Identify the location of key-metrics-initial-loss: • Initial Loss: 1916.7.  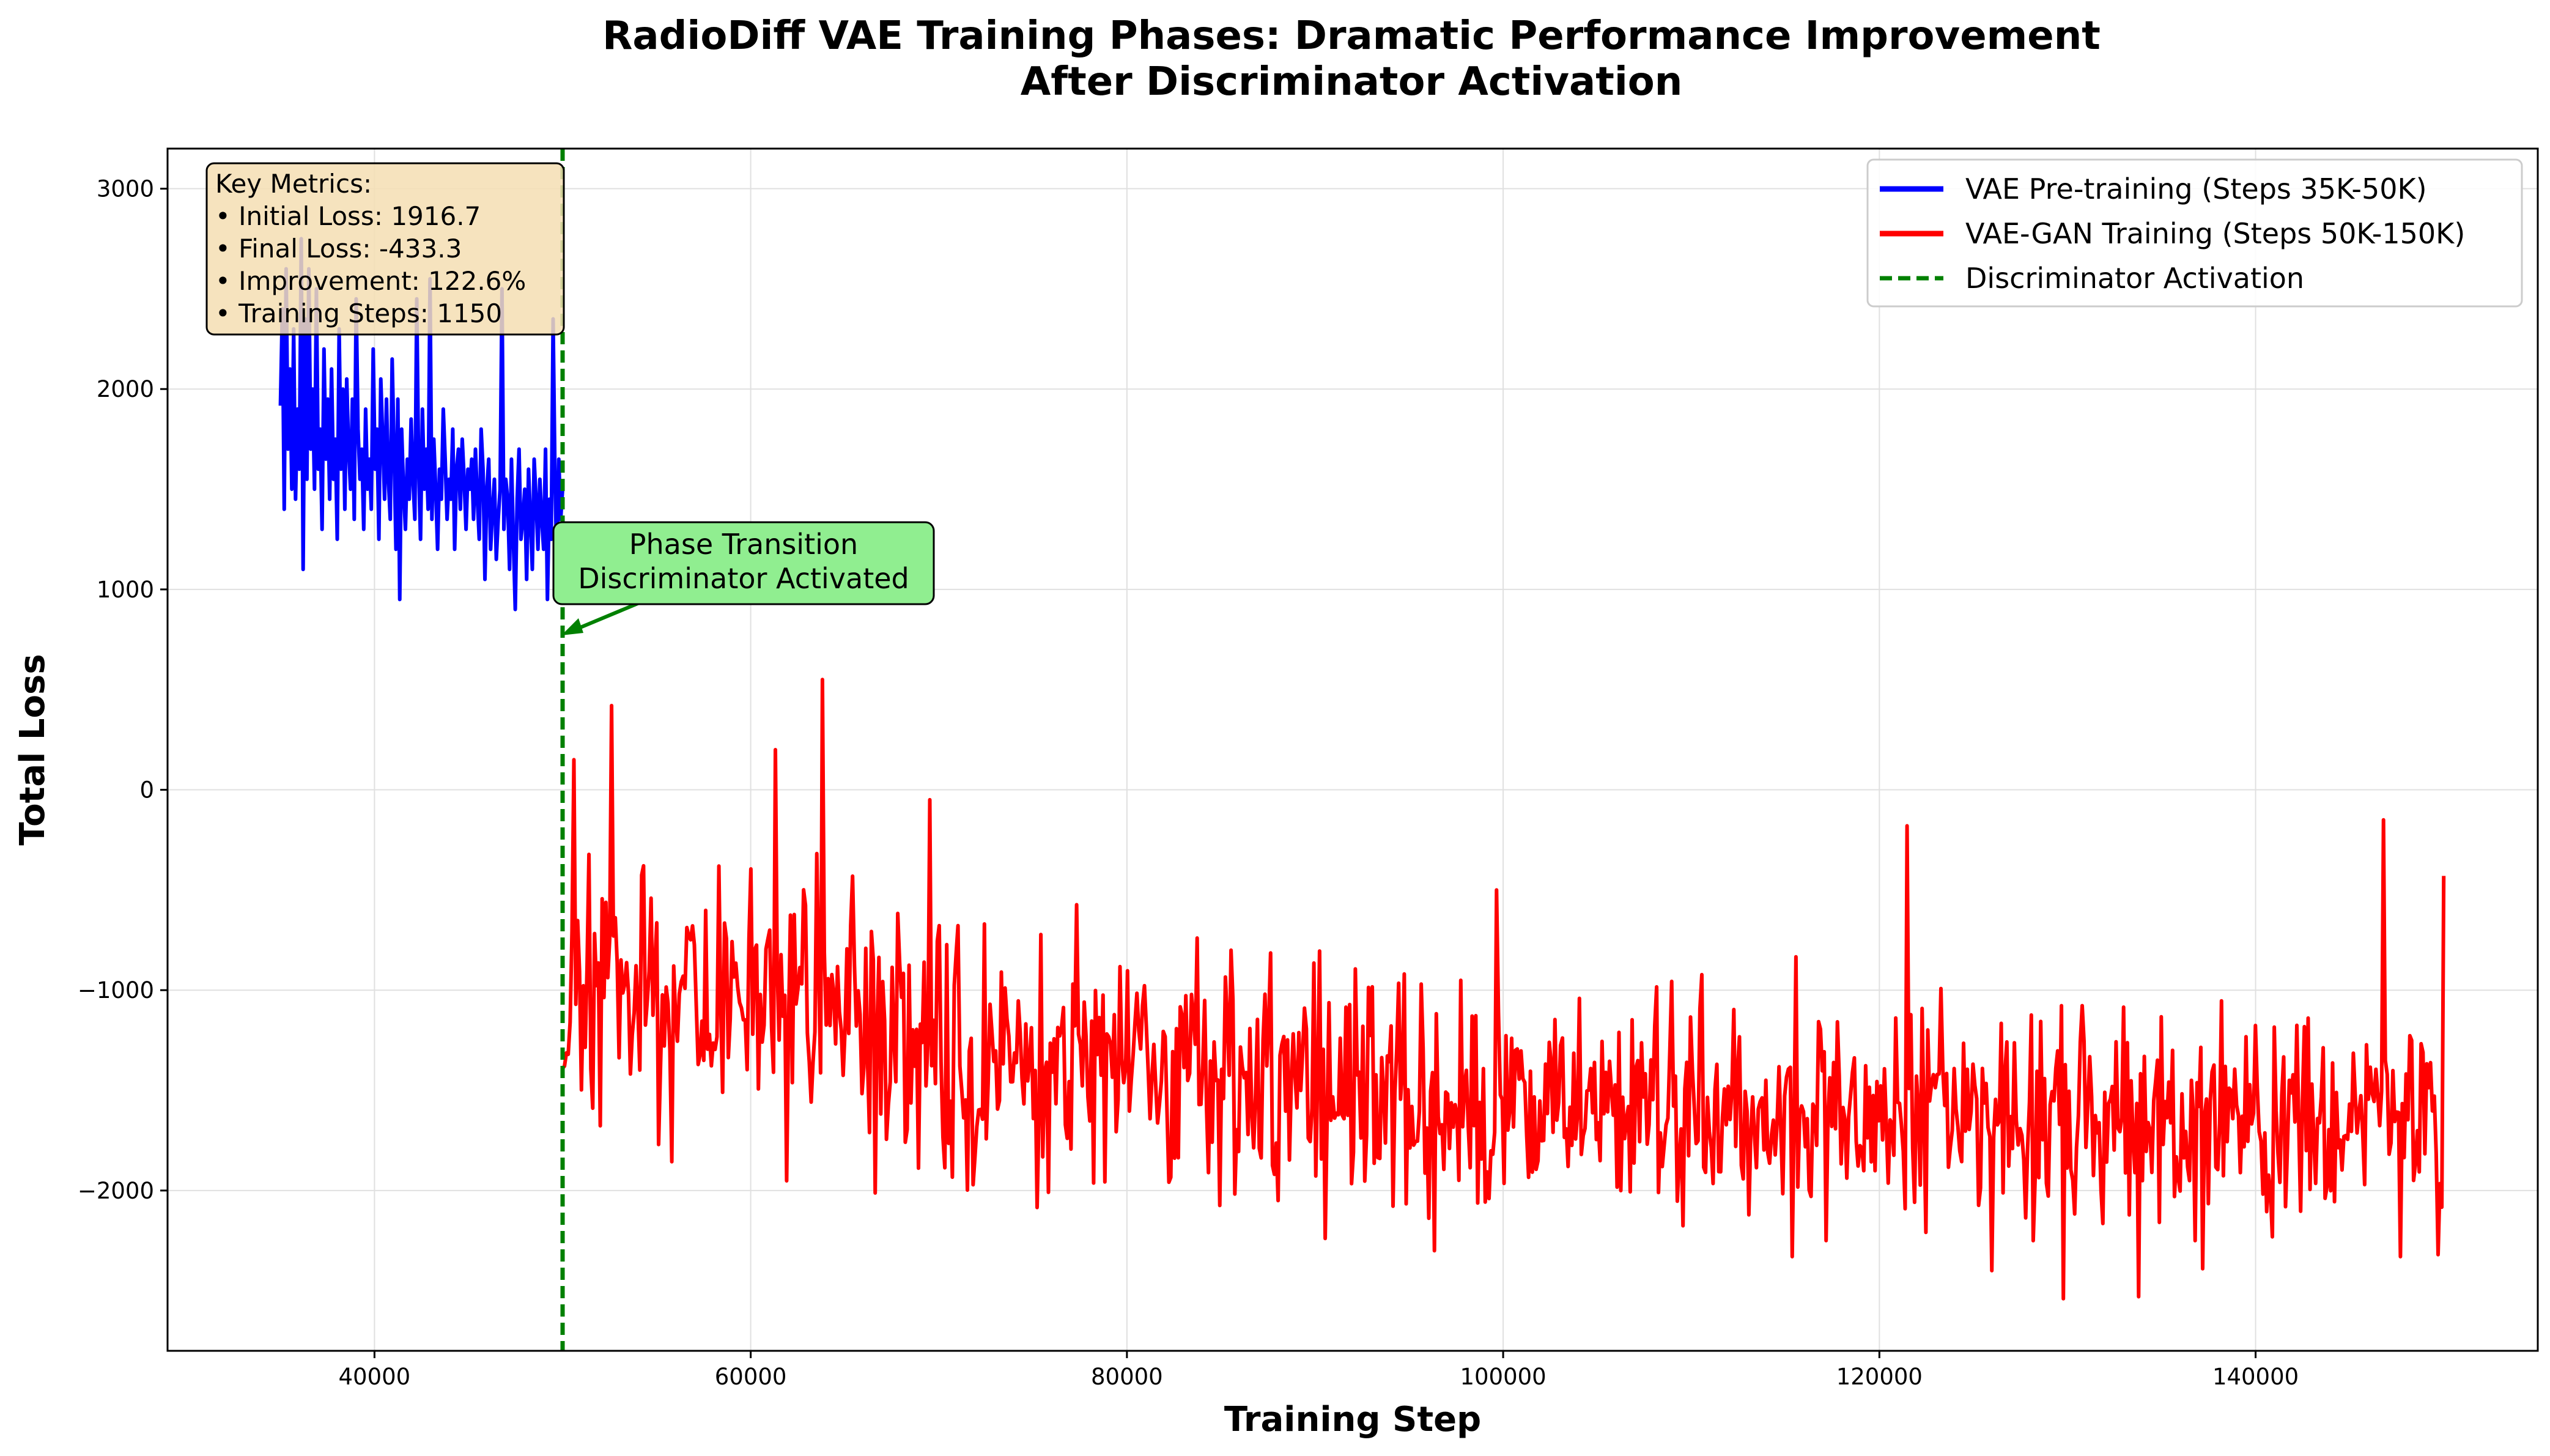
(348, 216).